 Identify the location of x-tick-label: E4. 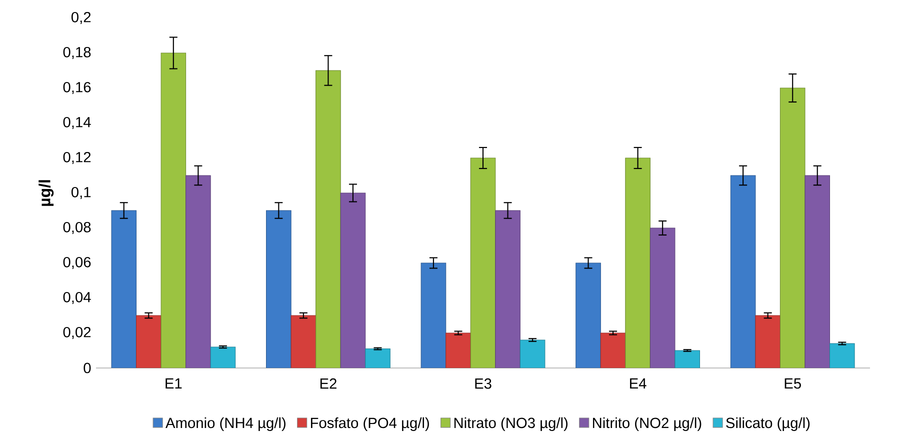
(638, 383).